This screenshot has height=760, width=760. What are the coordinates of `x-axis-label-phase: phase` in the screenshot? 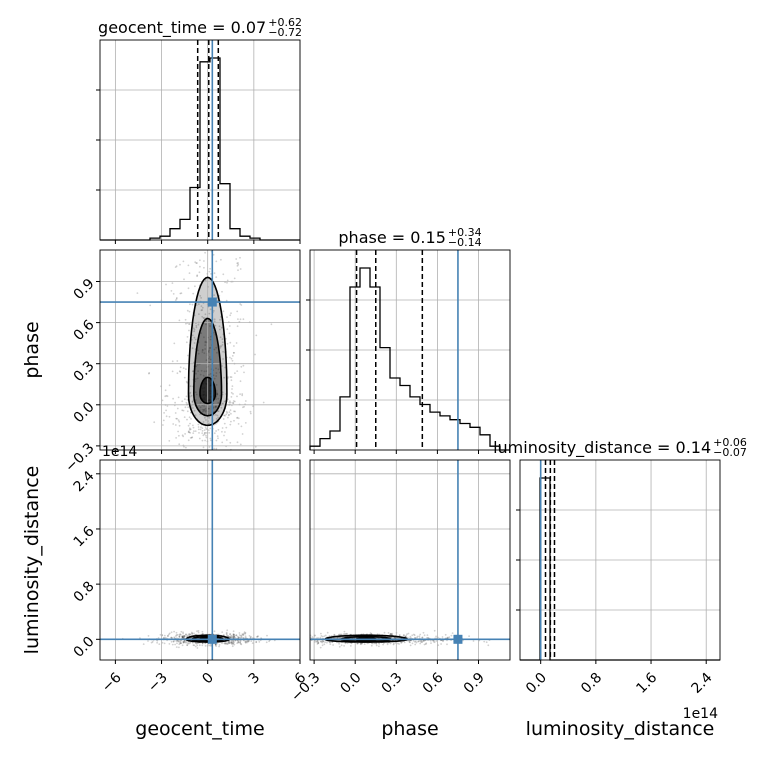 It's located at (409, 729).